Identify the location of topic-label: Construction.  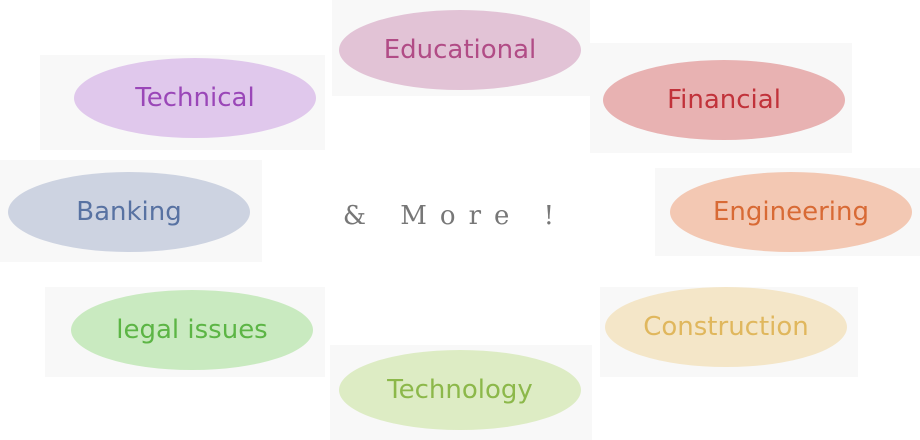
(726, 327).